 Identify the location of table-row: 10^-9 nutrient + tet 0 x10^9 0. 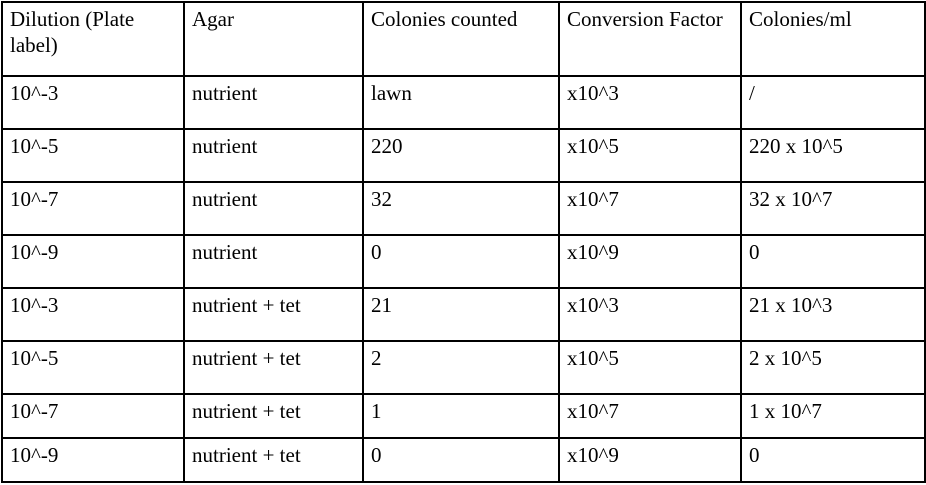
(463, 460).